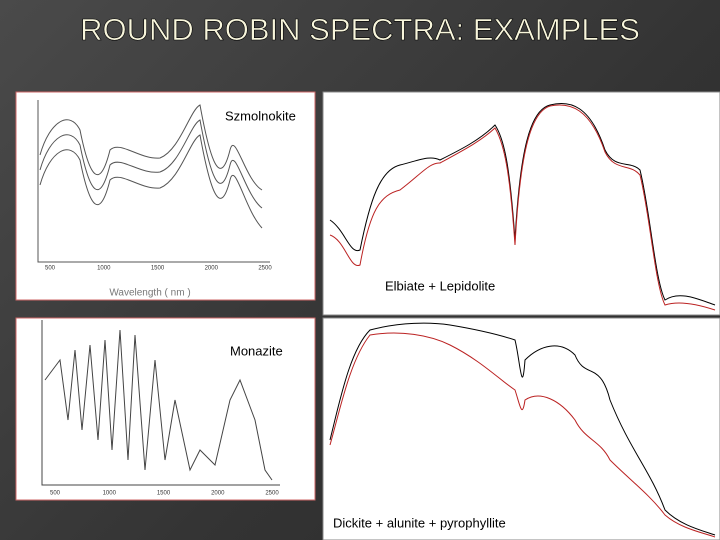 The height and width of the screenshot is (540, 720). I want to click on panel-label: Elbiate + Lepidolite, so click(440, 285).